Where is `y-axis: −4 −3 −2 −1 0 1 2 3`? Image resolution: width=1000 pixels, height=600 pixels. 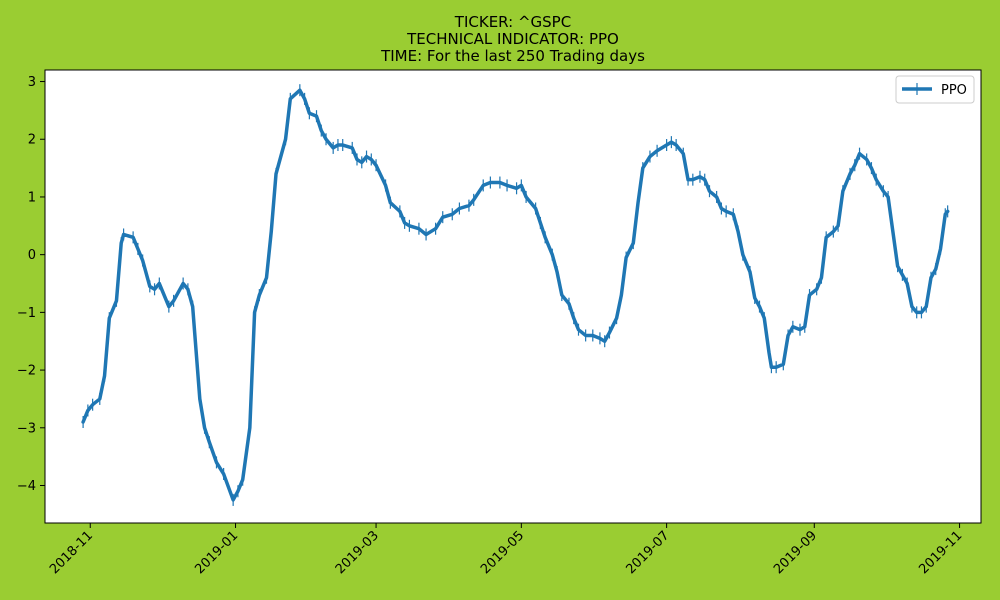 y-axis: −4 −3 −2 −1 0 1 2 3 is located at coordinates (31, 284).